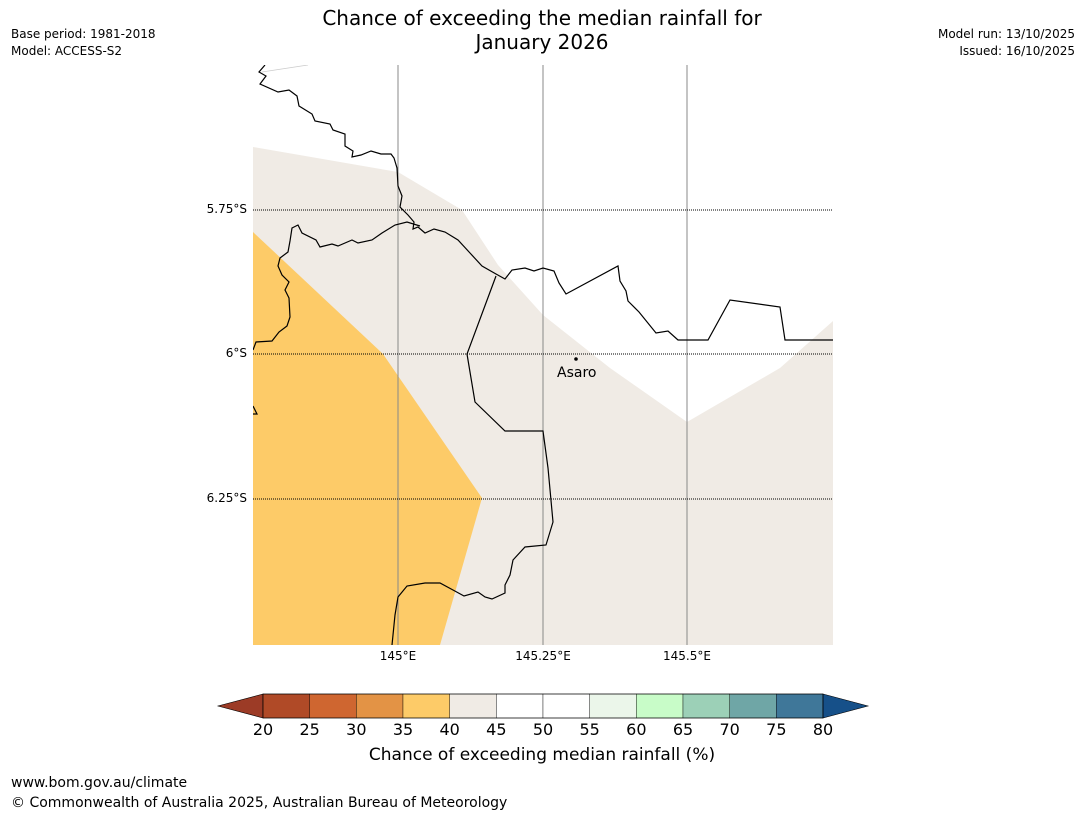  Describe the element at coordinates (1006, 34) in the screenshot. I see `model-run: Model run: 13/10/2025` at that location.